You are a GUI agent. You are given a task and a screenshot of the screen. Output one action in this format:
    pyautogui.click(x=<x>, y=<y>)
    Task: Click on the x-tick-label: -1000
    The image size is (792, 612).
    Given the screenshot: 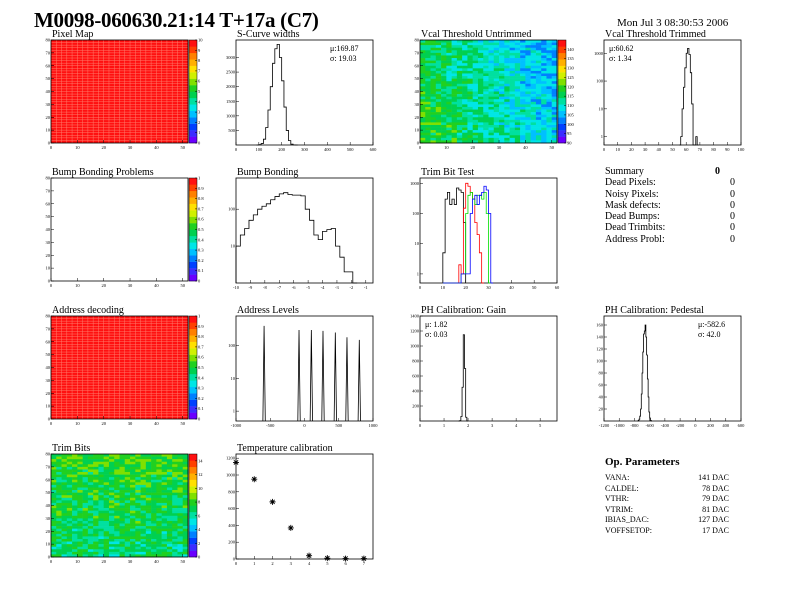 What is the action you would take?
    pyautogui.click(x=236, y=425)
    